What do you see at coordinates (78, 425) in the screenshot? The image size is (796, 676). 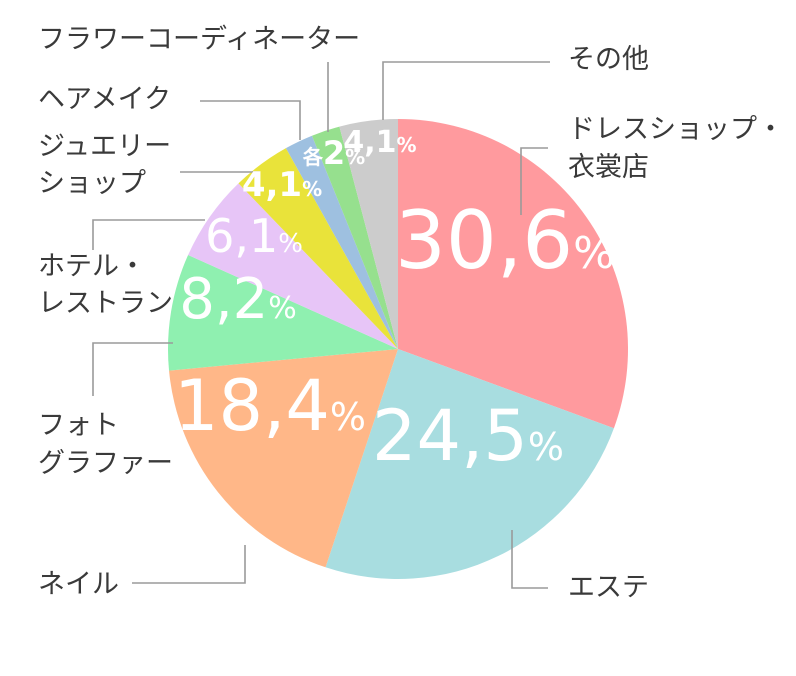 I see `category-label: フォト` at bounding box center [78, 425].